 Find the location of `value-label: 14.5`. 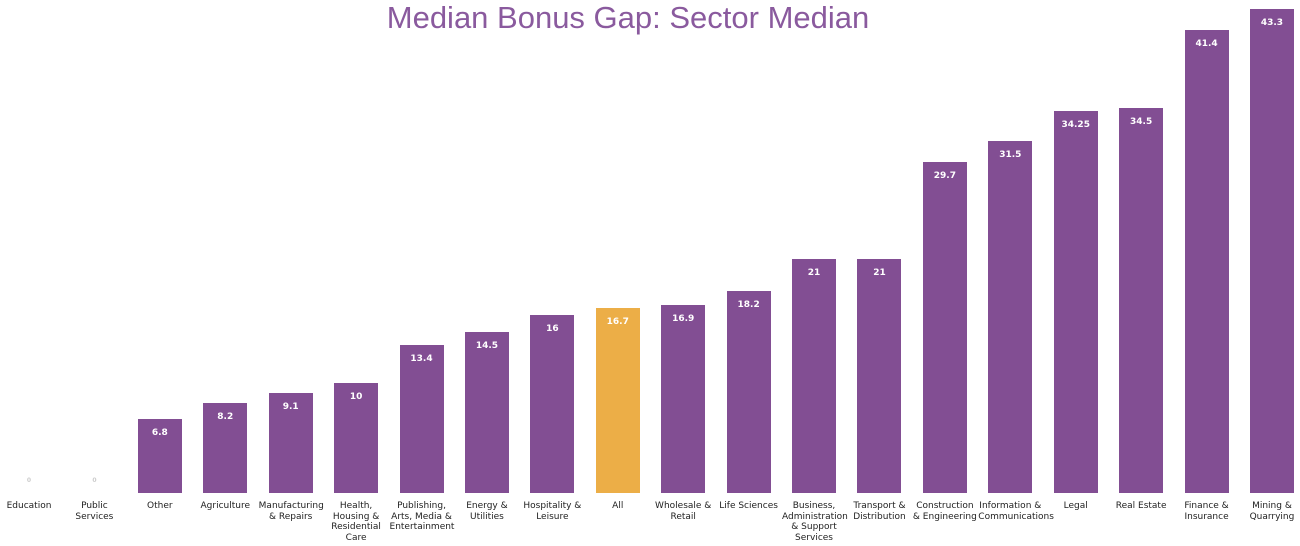

value-label: 14.5 is located at coordinates (487, 346).